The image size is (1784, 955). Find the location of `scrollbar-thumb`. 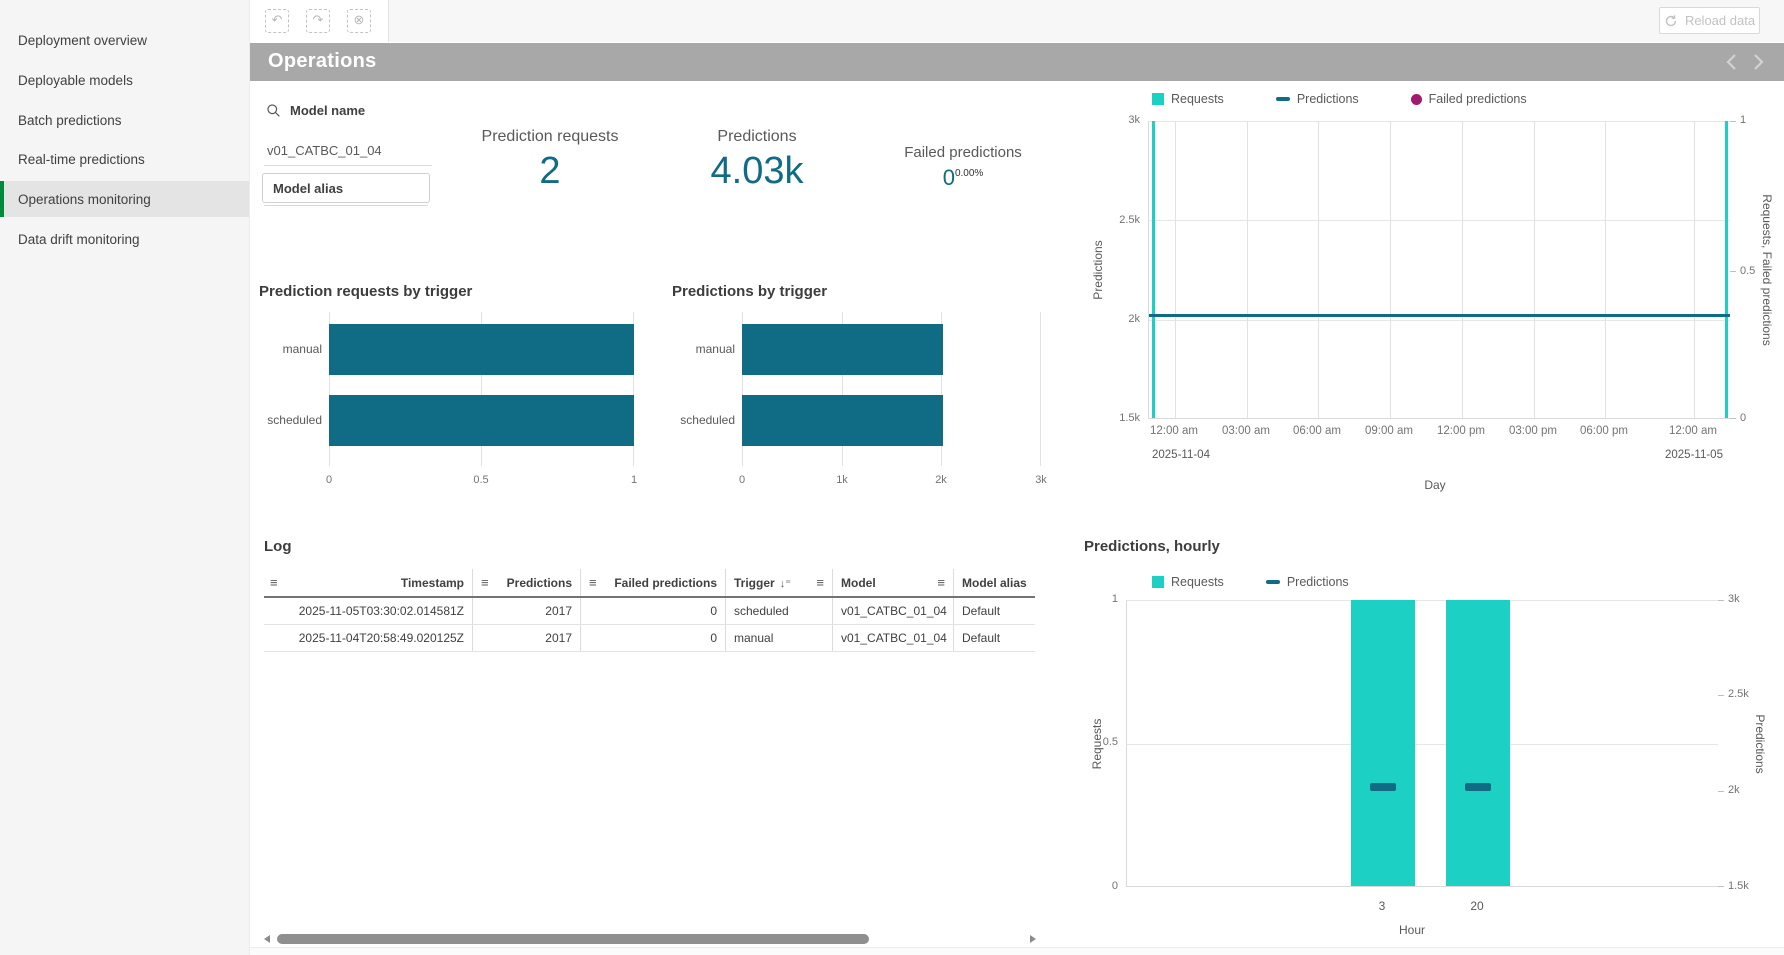

scrollbar-thumb is located at coordinates (573, 939).